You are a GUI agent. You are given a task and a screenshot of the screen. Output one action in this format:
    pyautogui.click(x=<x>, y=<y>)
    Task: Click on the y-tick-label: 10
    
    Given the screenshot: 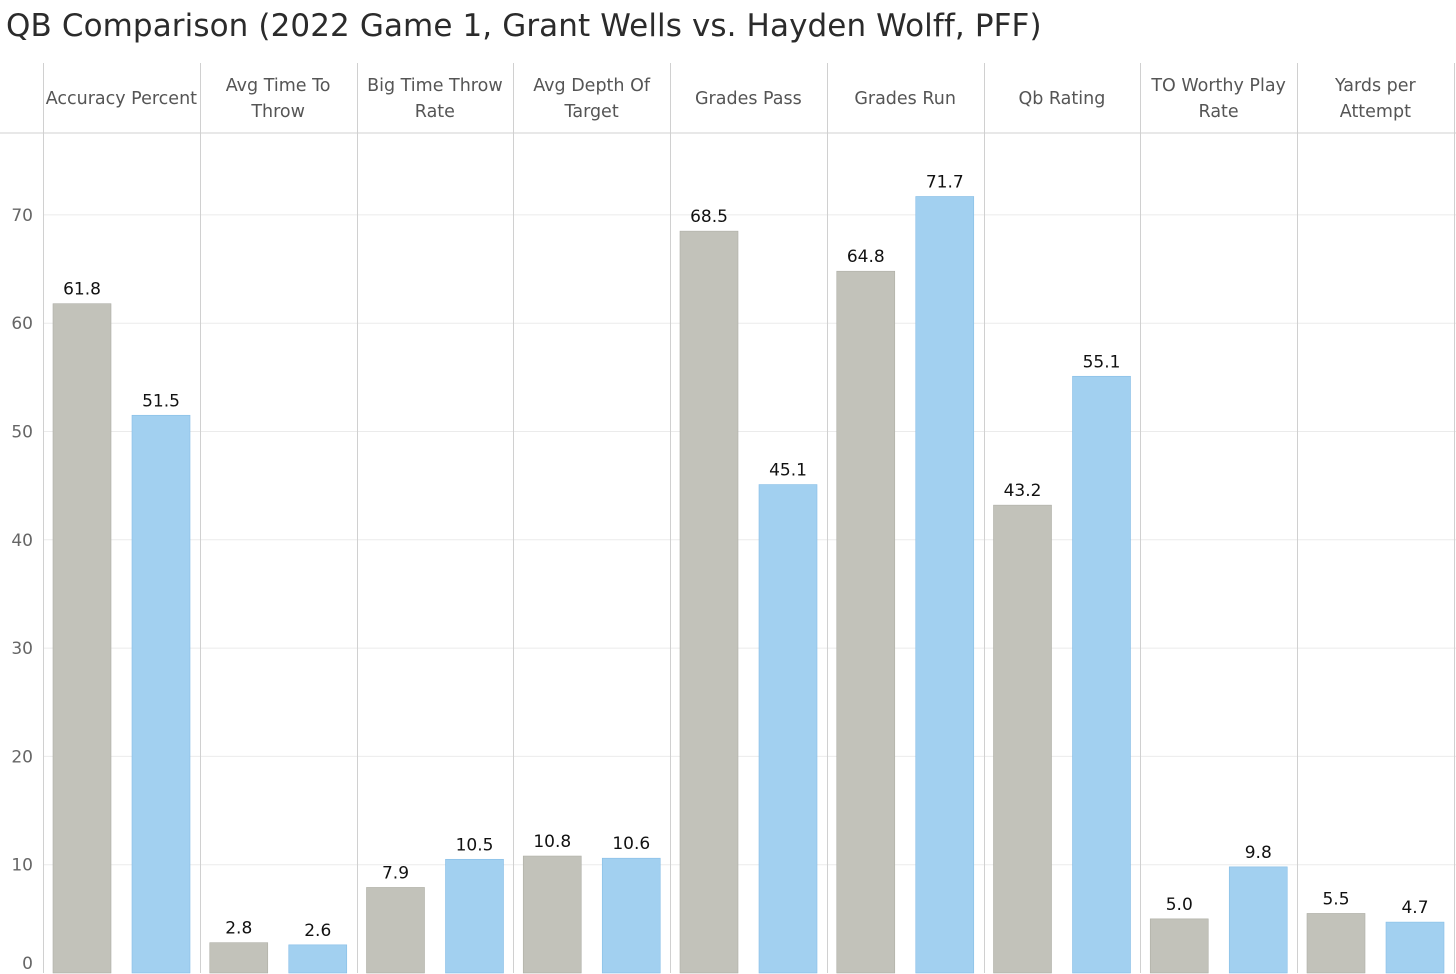 What is the action you would take?
    pyautogui.click(x=22, y=866)
    